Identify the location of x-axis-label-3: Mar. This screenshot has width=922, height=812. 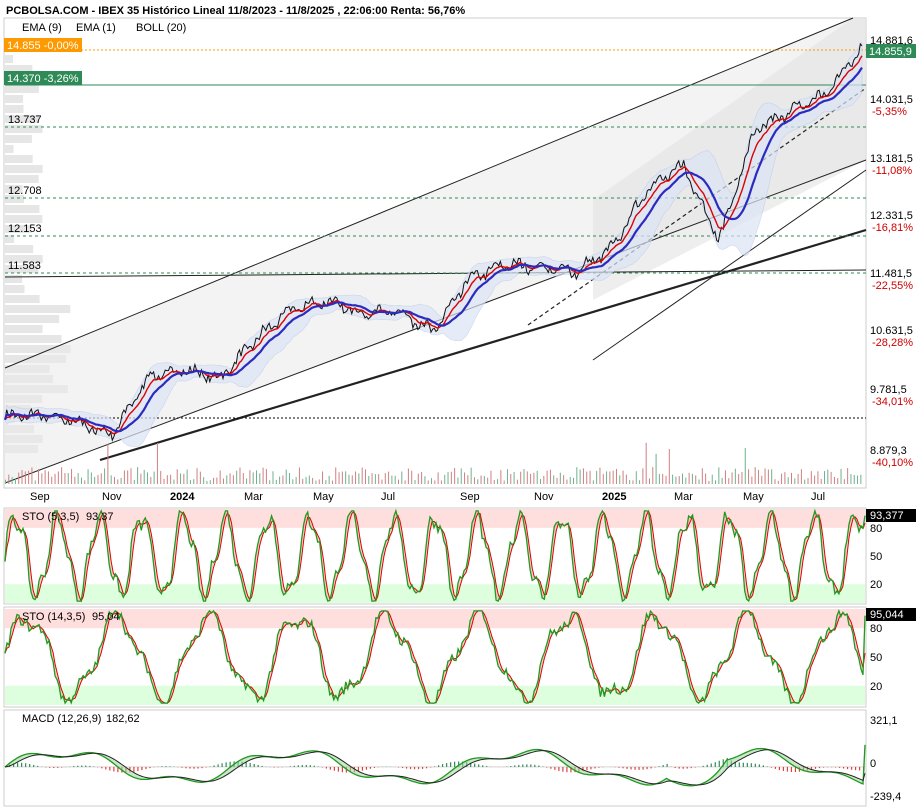
(253, 497).